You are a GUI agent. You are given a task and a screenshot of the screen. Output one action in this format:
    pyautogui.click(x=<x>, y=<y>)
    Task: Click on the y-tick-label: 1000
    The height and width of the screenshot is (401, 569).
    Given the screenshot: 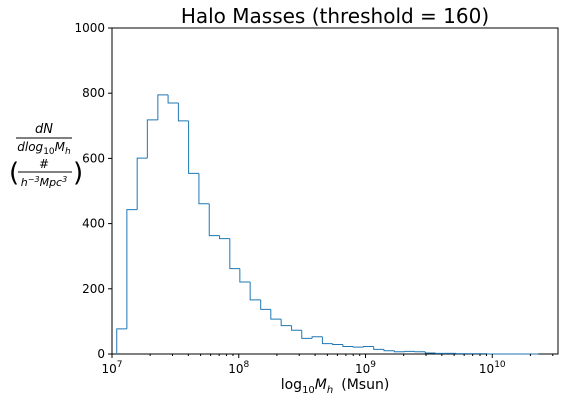 What is the action you would take?
    pyautogui.click(x=89, y=28)
    